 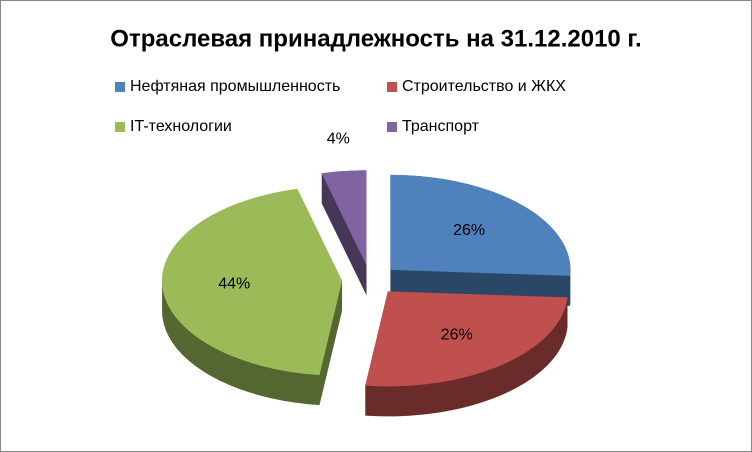 What do you see at coordinates (338, 139) in the screenshot?
I see `data-label: 4%` at bounding box center [338, 139].